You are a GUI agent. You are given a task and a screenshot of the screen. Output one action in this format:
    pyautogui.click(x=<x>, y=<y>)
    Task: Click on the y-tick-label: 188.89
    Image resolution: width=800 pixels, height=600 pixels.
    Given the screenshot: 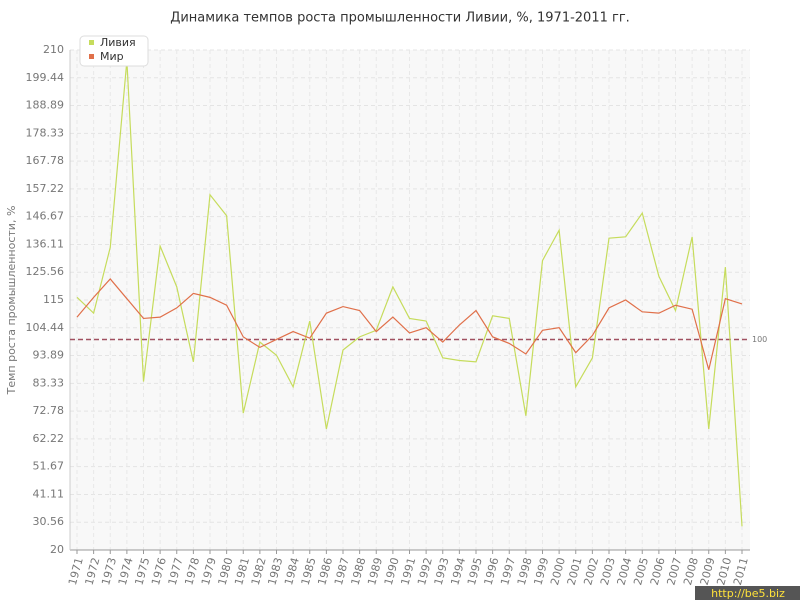 What is the action you would take?
    pyautogui.click(x=45, y=105)
    